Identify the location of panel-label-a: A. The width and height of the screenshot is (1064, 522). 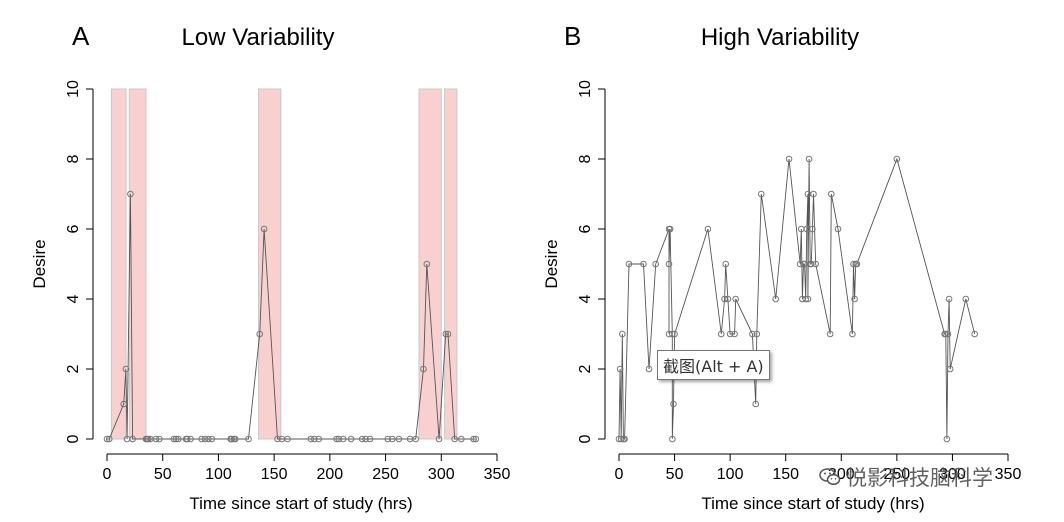
(81, 36).